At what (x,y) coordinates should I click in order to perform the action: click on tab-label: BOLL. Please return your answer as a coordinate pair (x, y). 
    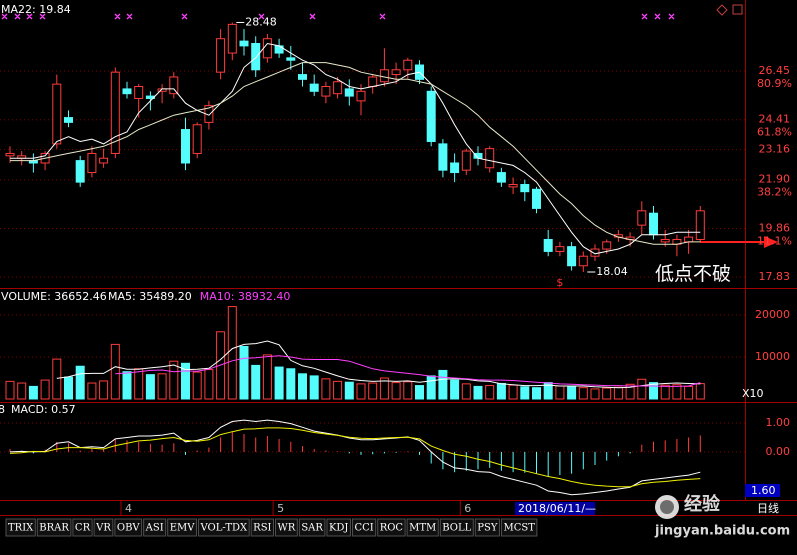
    Looking at the image, I should click on (456, 528).